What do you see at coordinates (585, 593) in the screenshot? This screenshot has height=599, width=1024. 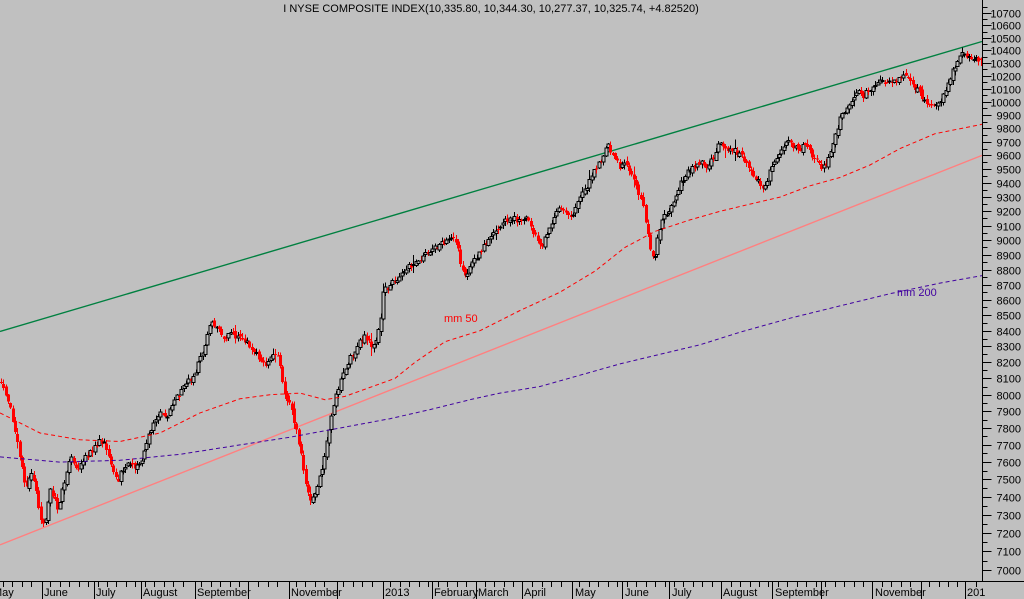 I see `x-axis-label: May` at bounding box center [585, 593].